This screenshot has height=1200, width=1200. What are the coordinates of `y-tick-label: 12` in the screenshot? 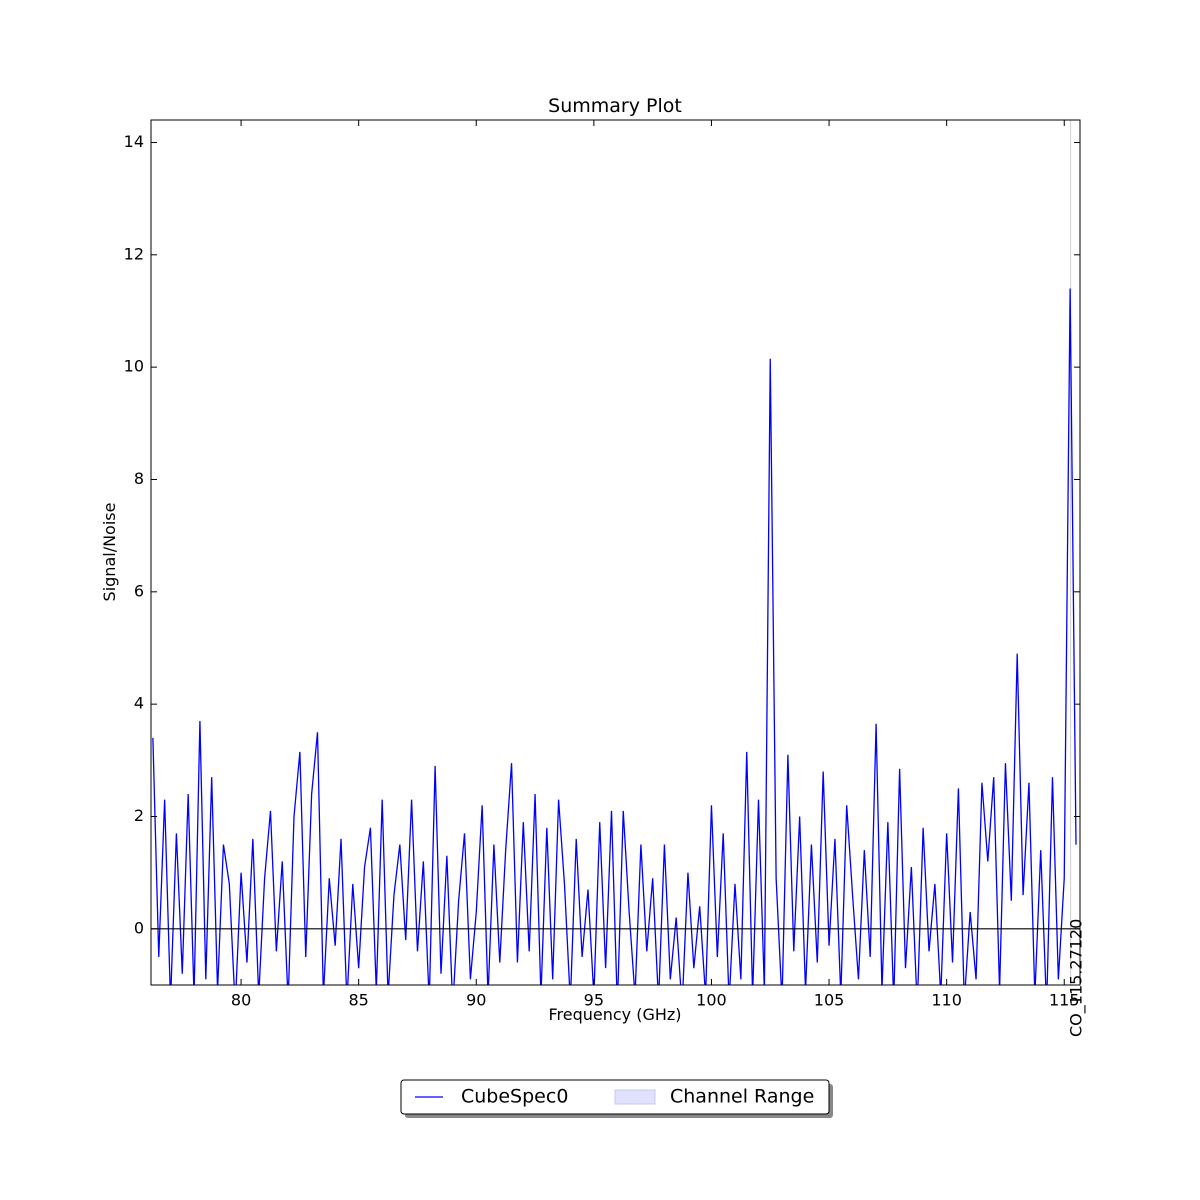 It's located at (134, 253).